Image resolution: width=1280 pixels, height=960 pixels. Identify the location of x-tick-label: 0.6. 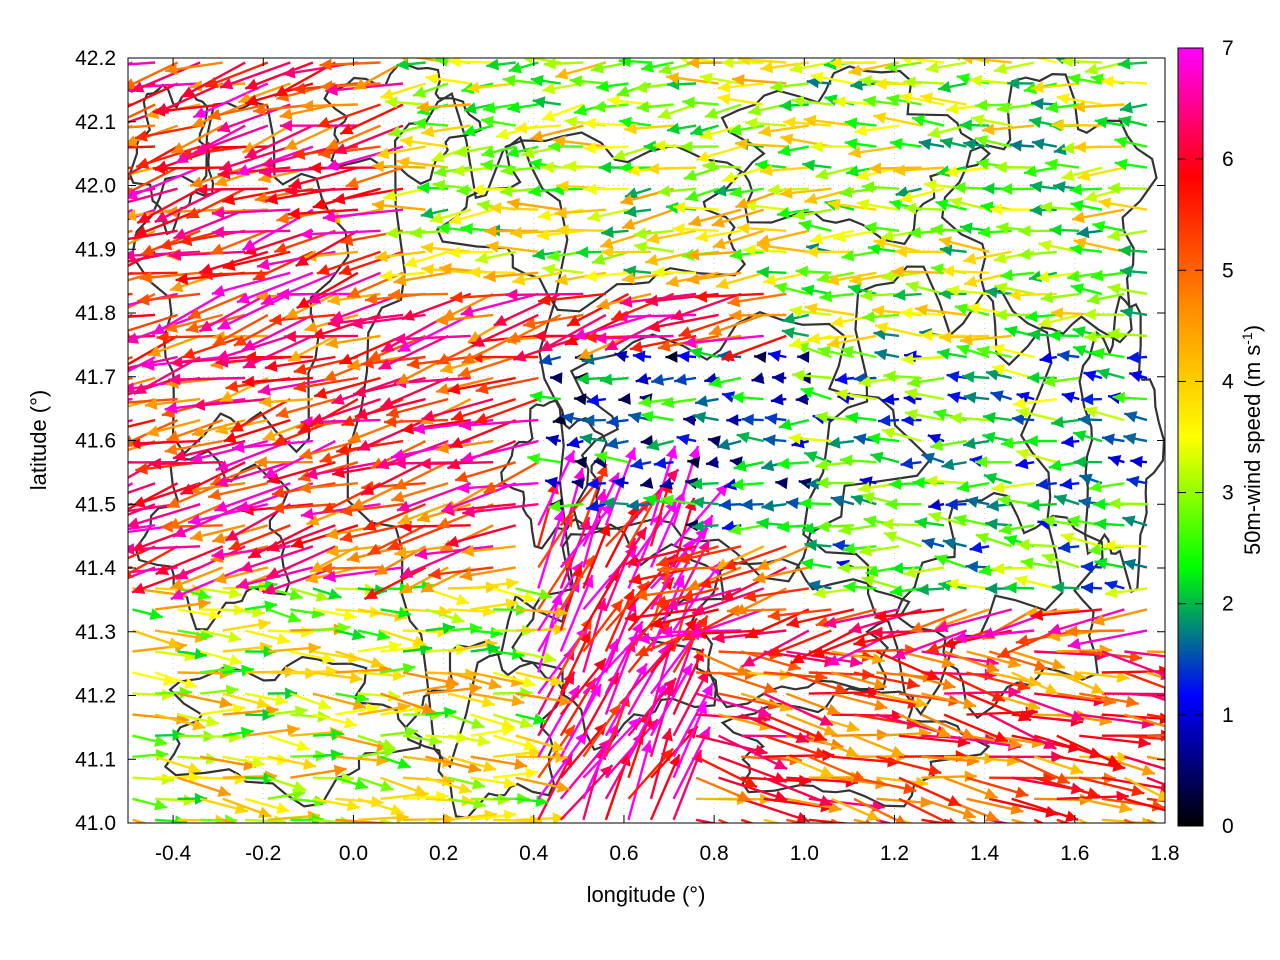
(623, 853).